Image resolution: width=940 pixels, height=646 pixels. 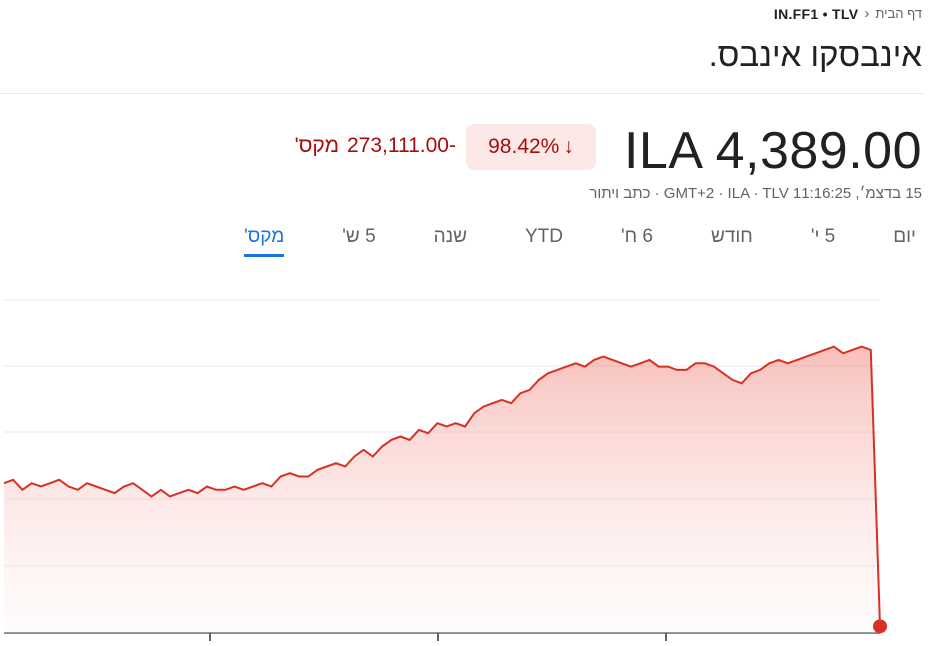 I want to click on breadcrumb-home-link: דף הבית, so click(x=898, y=13).